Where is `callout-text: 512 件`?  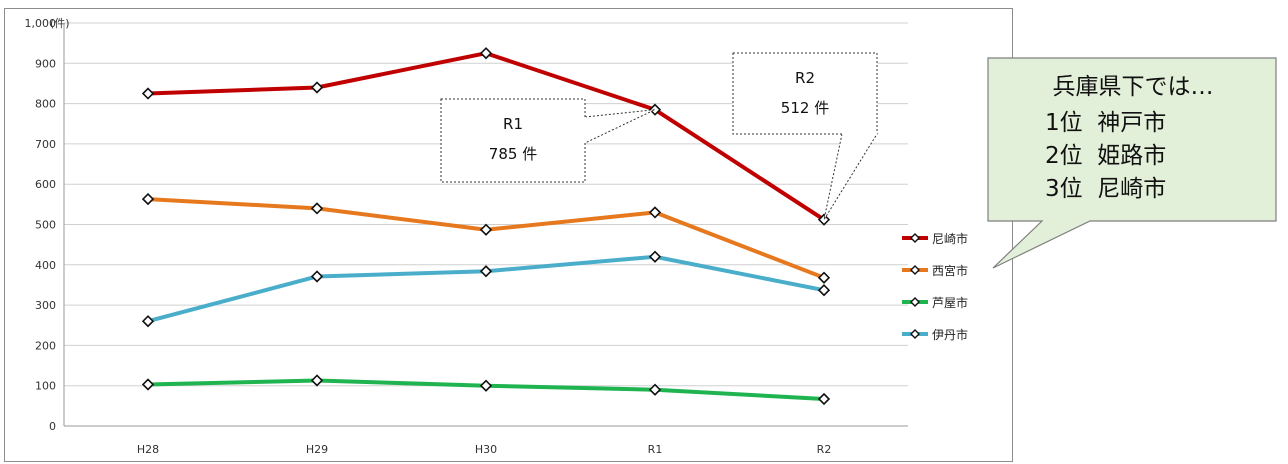
callout-text: 512 件 is located at coordinates (805, 108).